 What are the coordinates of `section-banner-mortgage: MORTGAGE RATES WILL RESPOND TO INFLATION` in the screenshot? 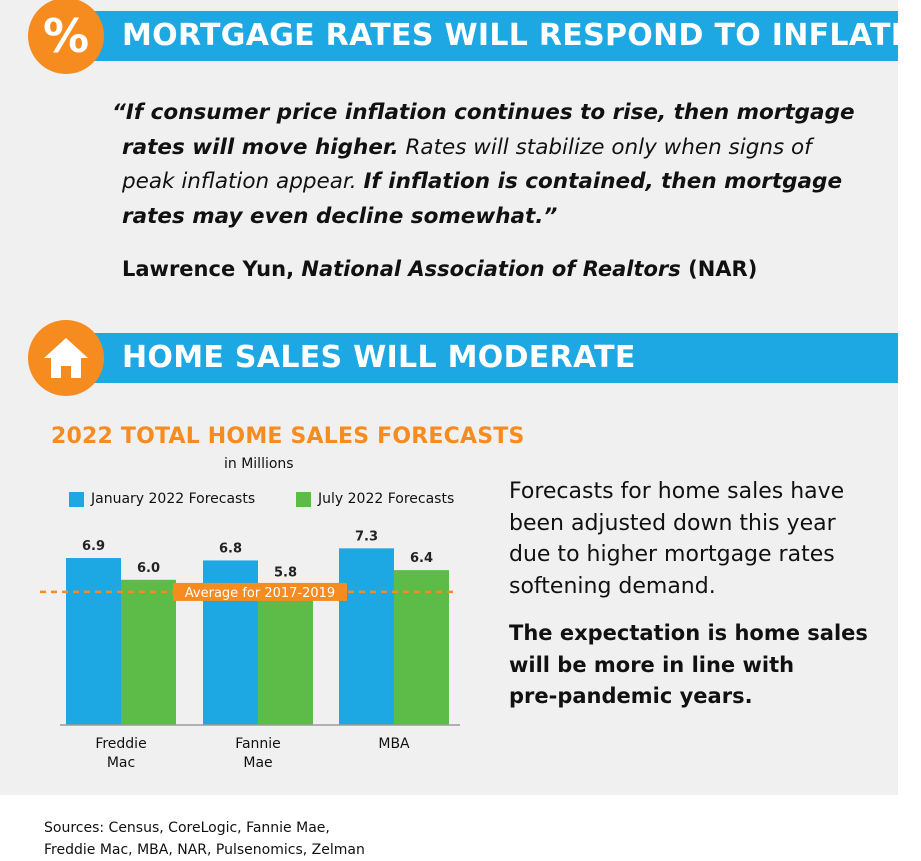 It's located at (490, 36).